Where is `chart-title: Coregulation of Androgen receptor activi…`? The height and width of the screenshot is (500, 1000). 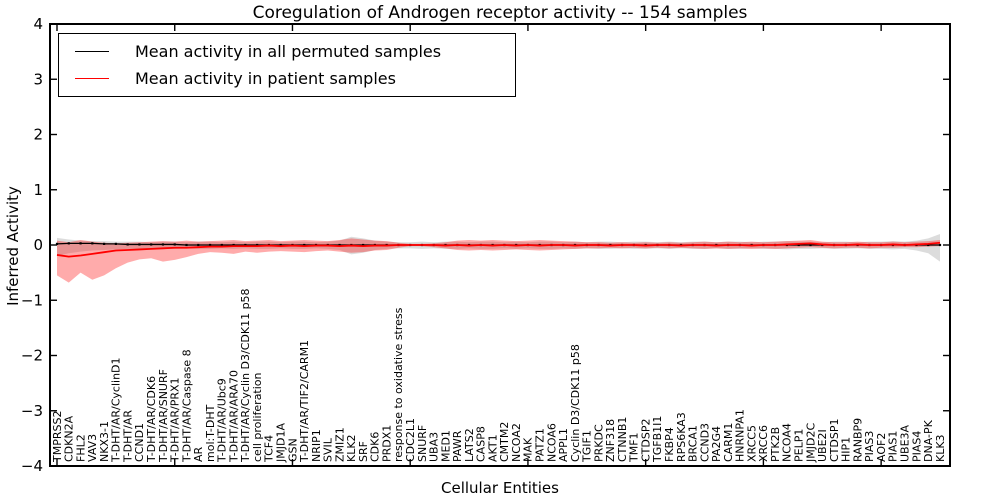
chart-title: Coregulation of Androgen receptor activi… is located at coordinates (500, 13).